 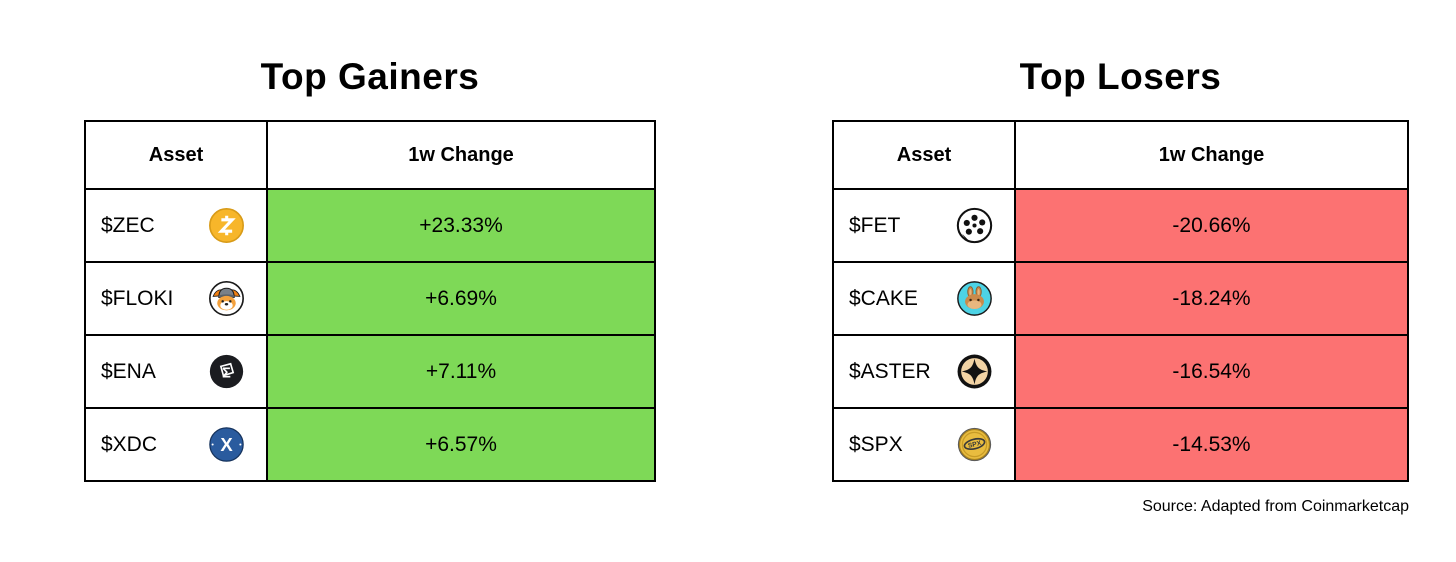 What do you see at coordinates (875, 225) in the screenshot?
I see `asset-ticker: $FET` at bounding box center [875, 225].